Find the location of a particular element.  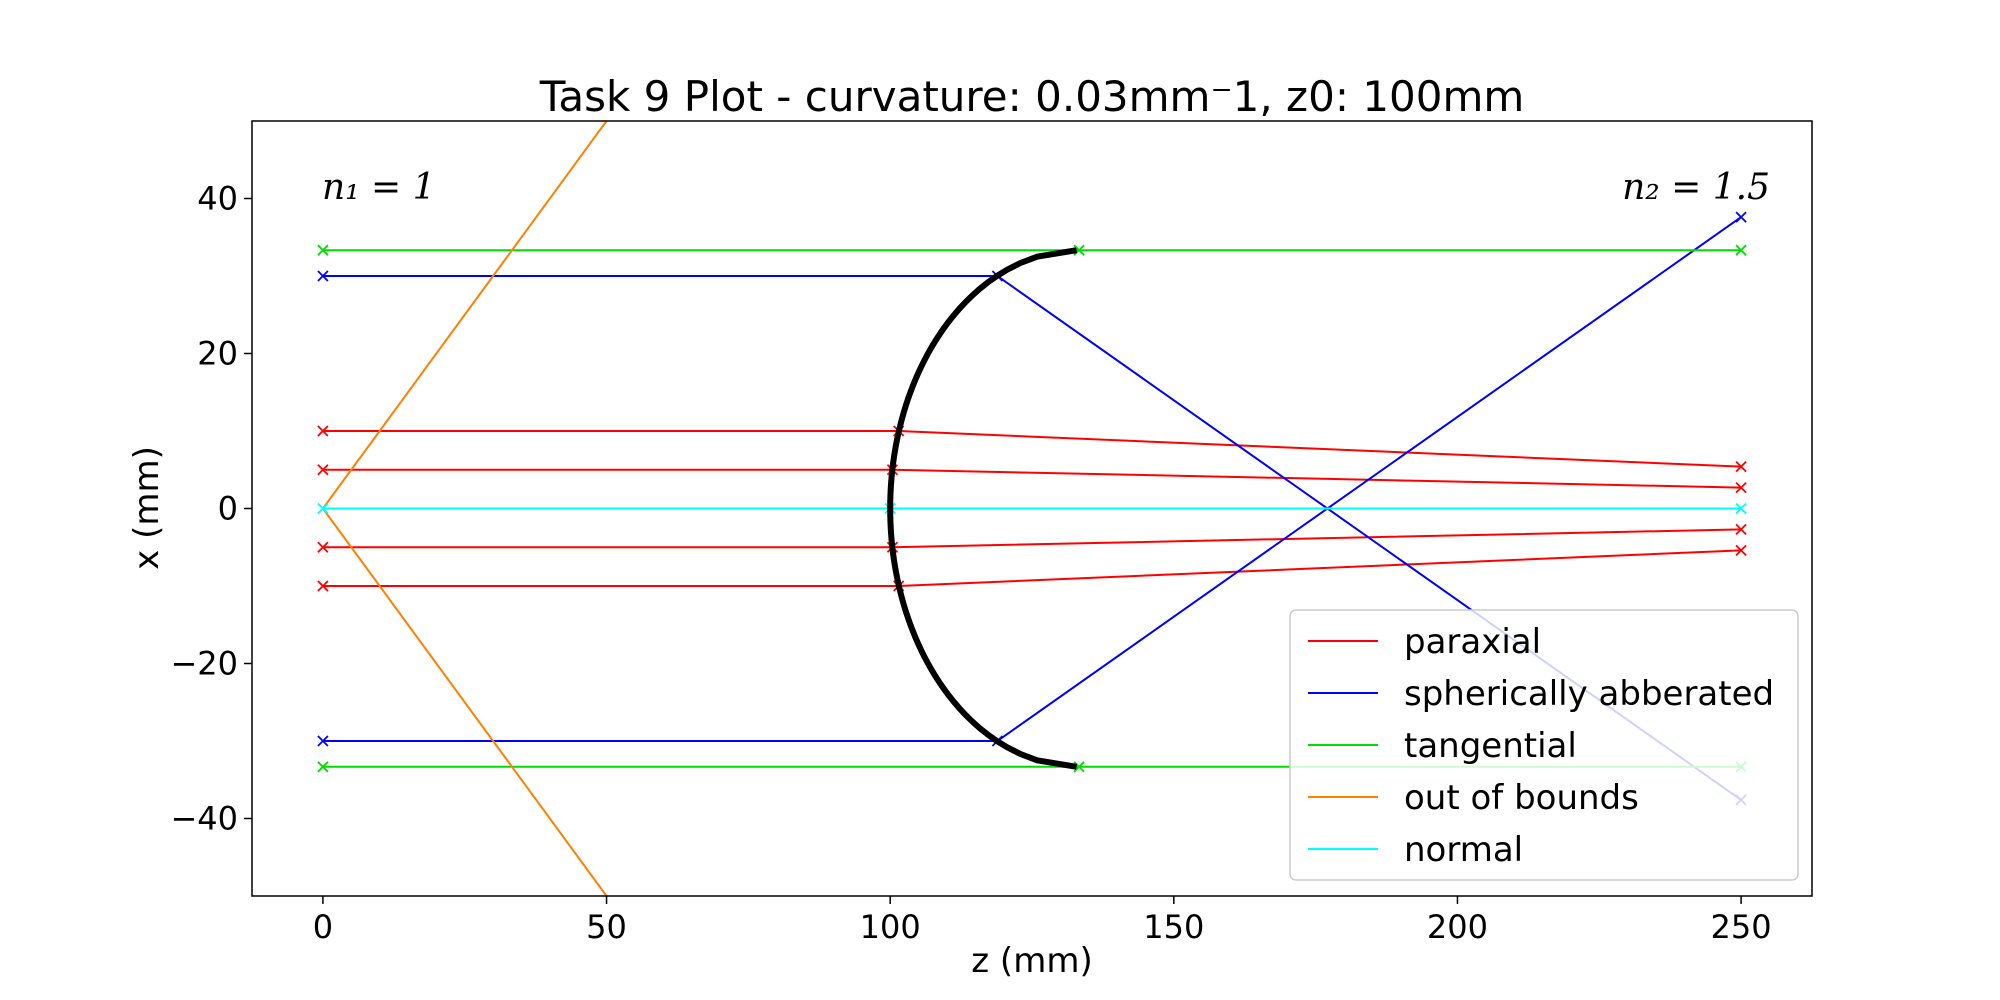

x-axis-ticks: 0 50 100 150 200 250 is located at coordinates (1042, 921).